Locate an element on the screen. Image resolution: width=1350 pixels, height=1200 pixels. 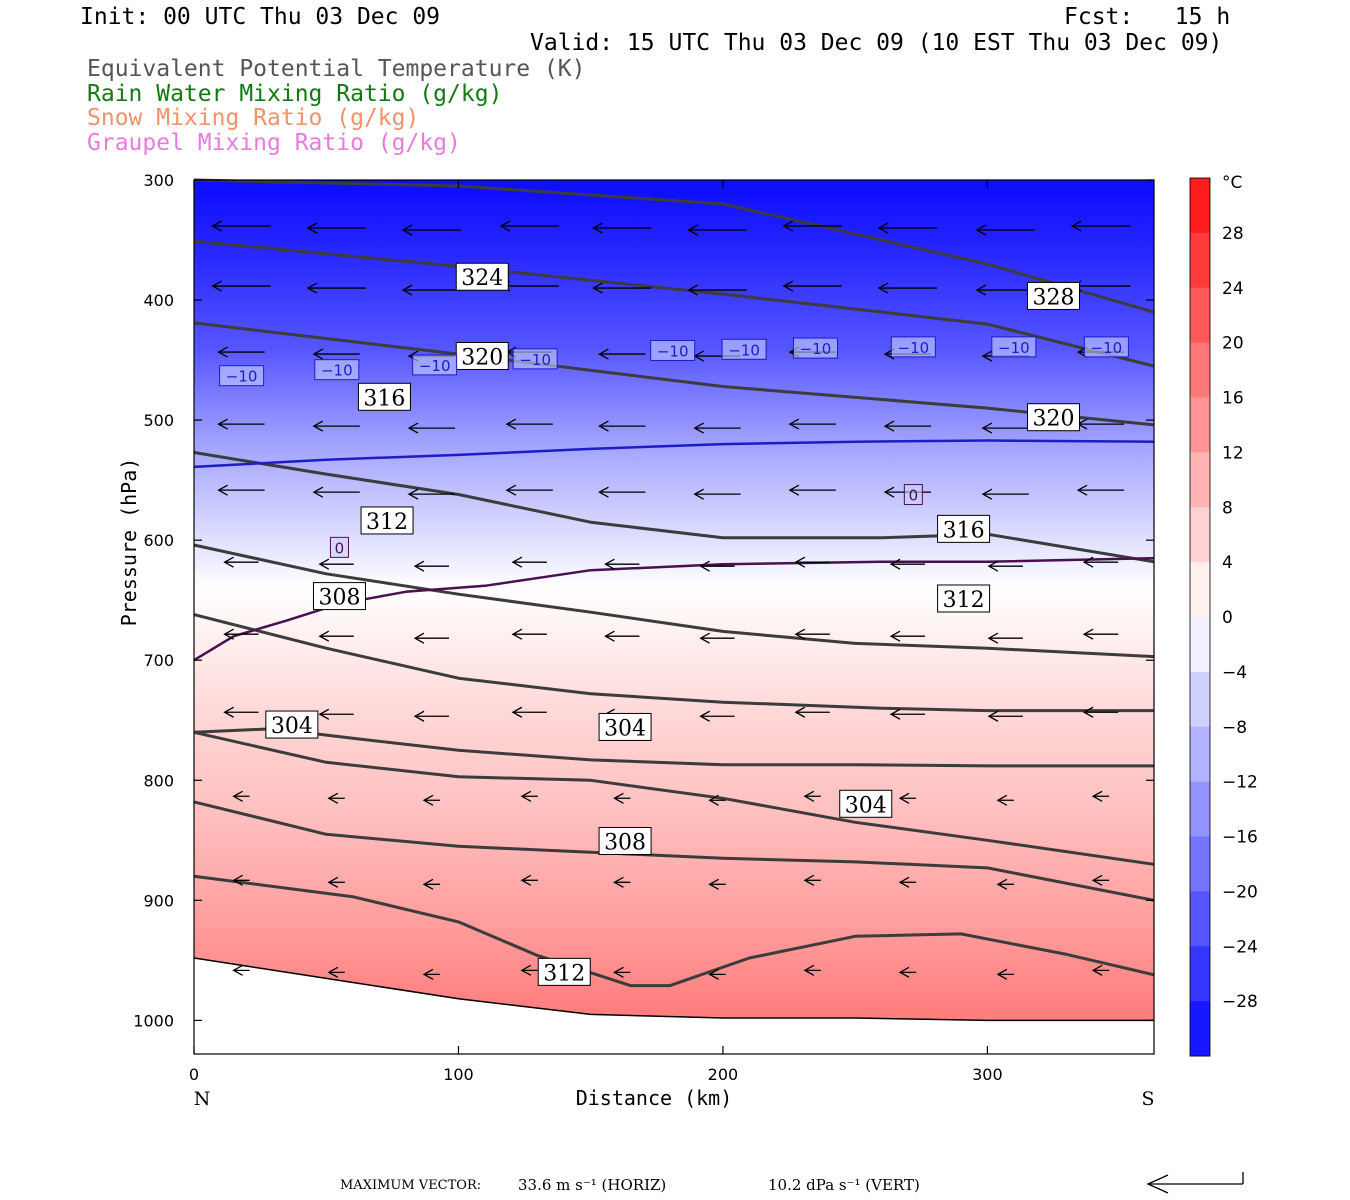
below-ground-mask is located at coordinates (674, 1005).